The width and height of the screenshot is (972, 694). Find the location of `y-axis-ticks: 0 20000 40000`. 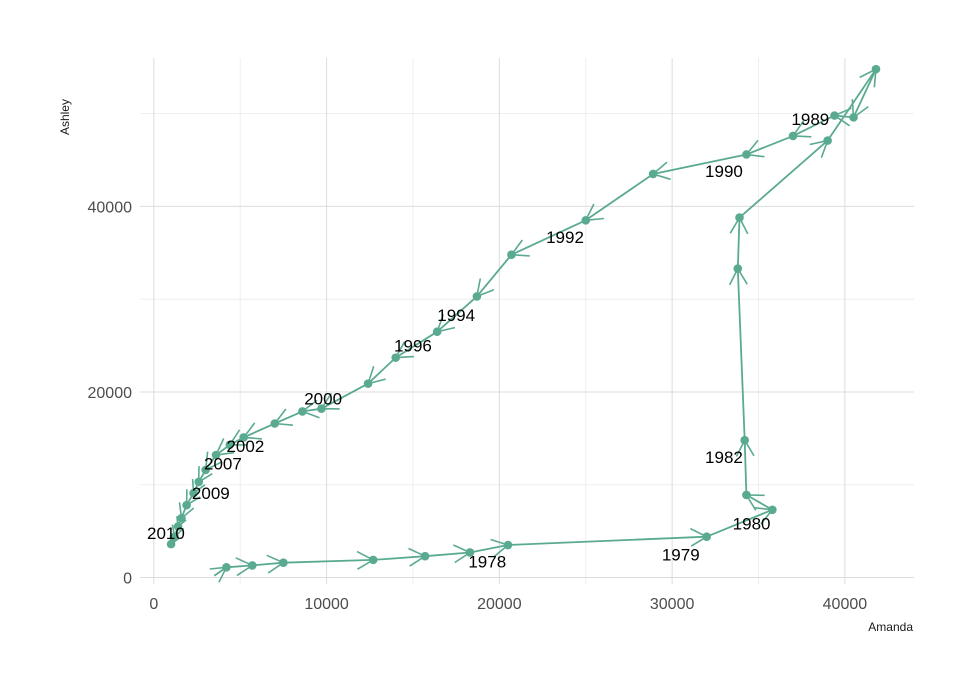

y-axis-ticks: 0 20000 40000 is located at coordinates (110, 393).